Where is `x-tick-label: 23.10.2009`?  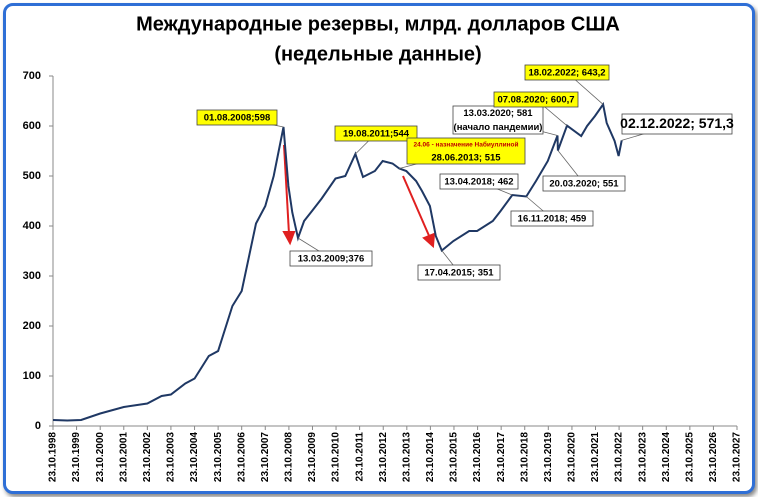 x-tick-label: 23.10.2009 is located at coordinates (312, 457).